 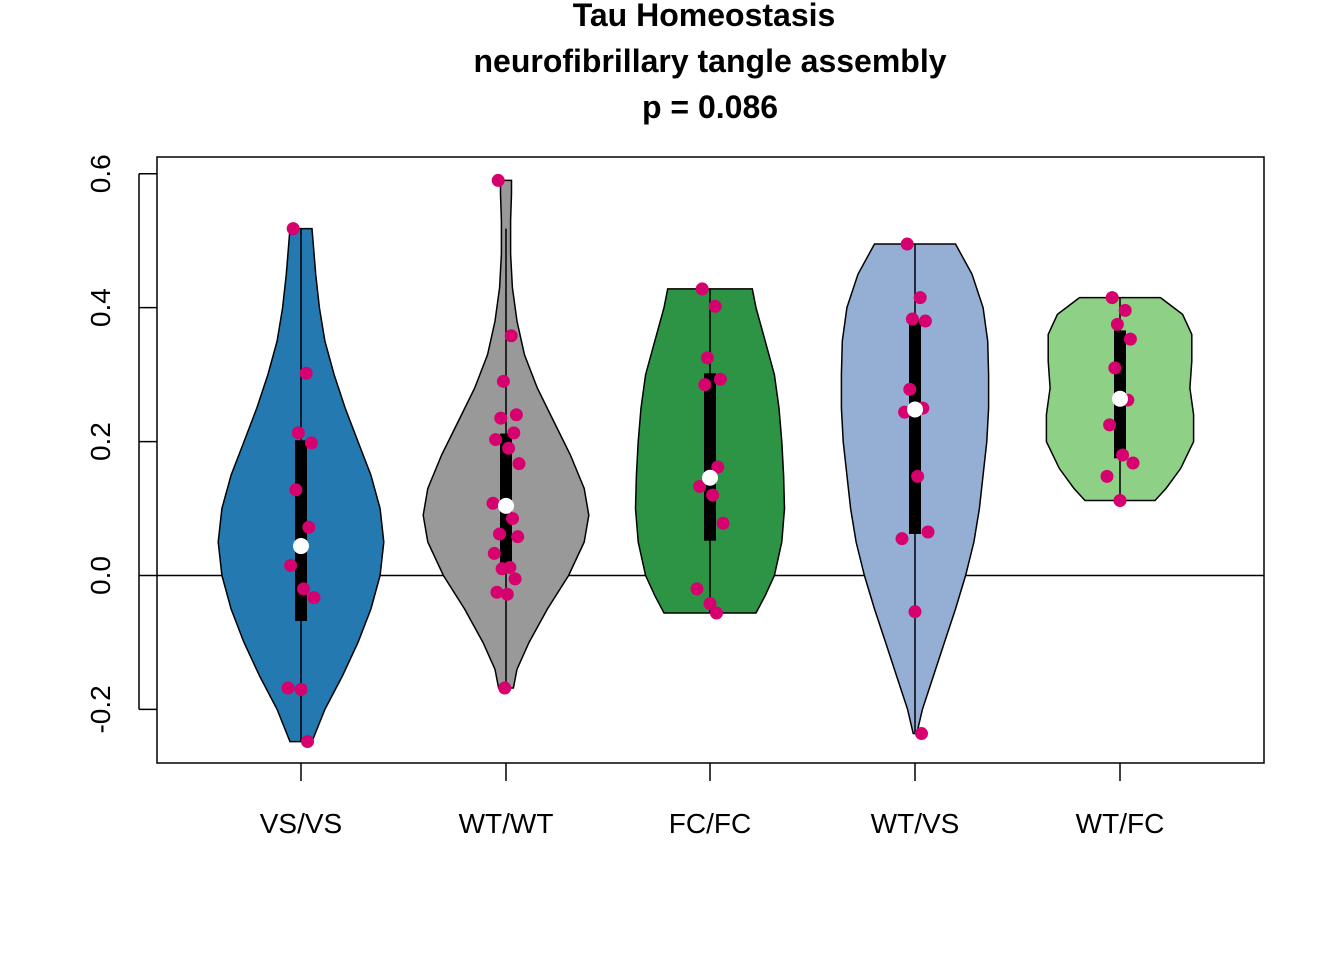 What do you see at coordinates (301, 546) in the screenshot?
I see `median-marker-vs-vs` at bounding box center [301, 546].